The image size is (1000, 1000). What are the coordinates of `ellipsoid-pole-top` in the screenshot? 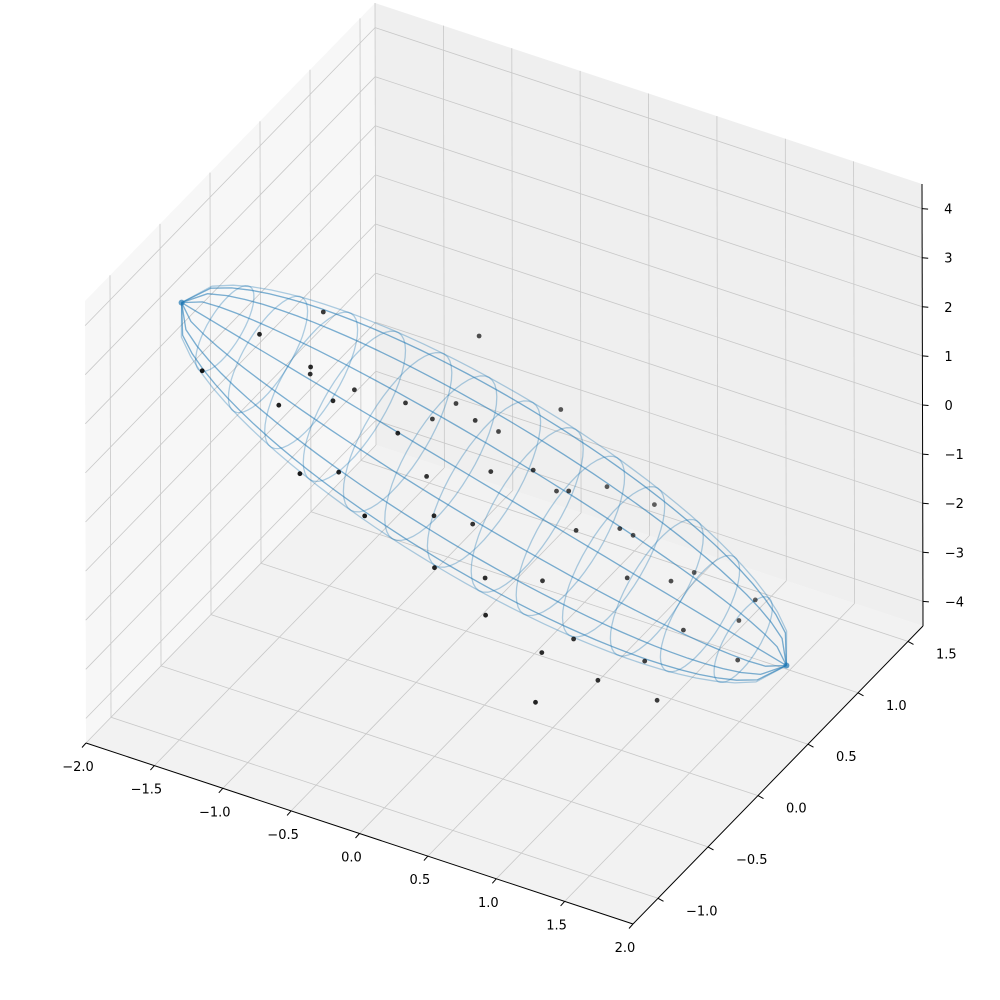 It's located at (181, 302).